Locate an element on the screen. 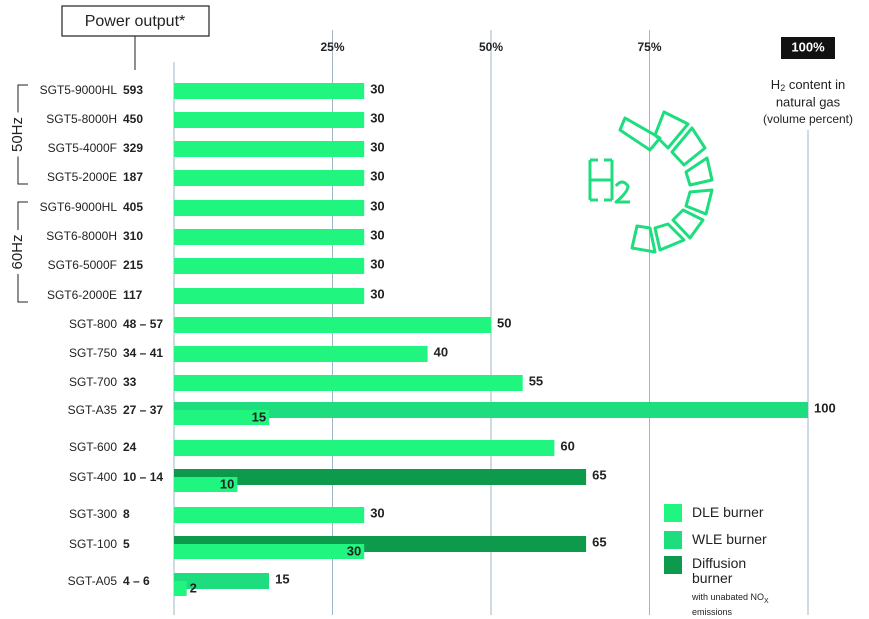 The height and width of the screenshot is (619, 869). power-output: 310 is located at coordinates (133, 236).